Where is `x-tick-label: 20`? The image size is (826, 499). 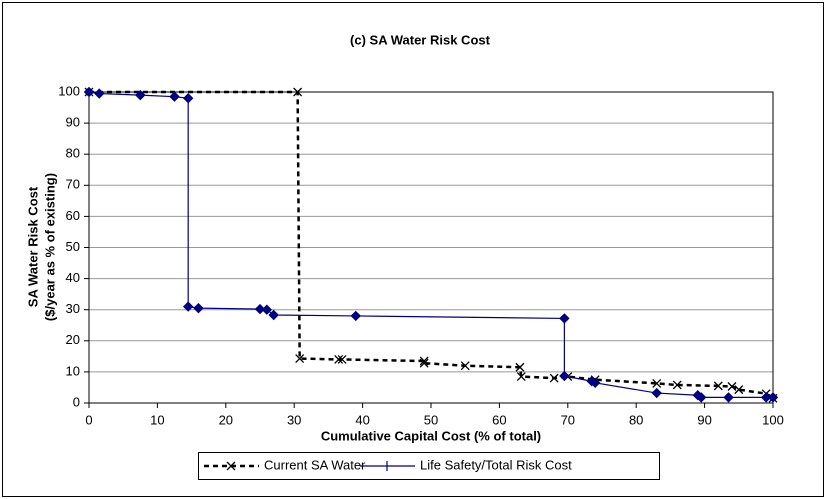 x-tick-label: 20 is located at coordinates (226, 419).